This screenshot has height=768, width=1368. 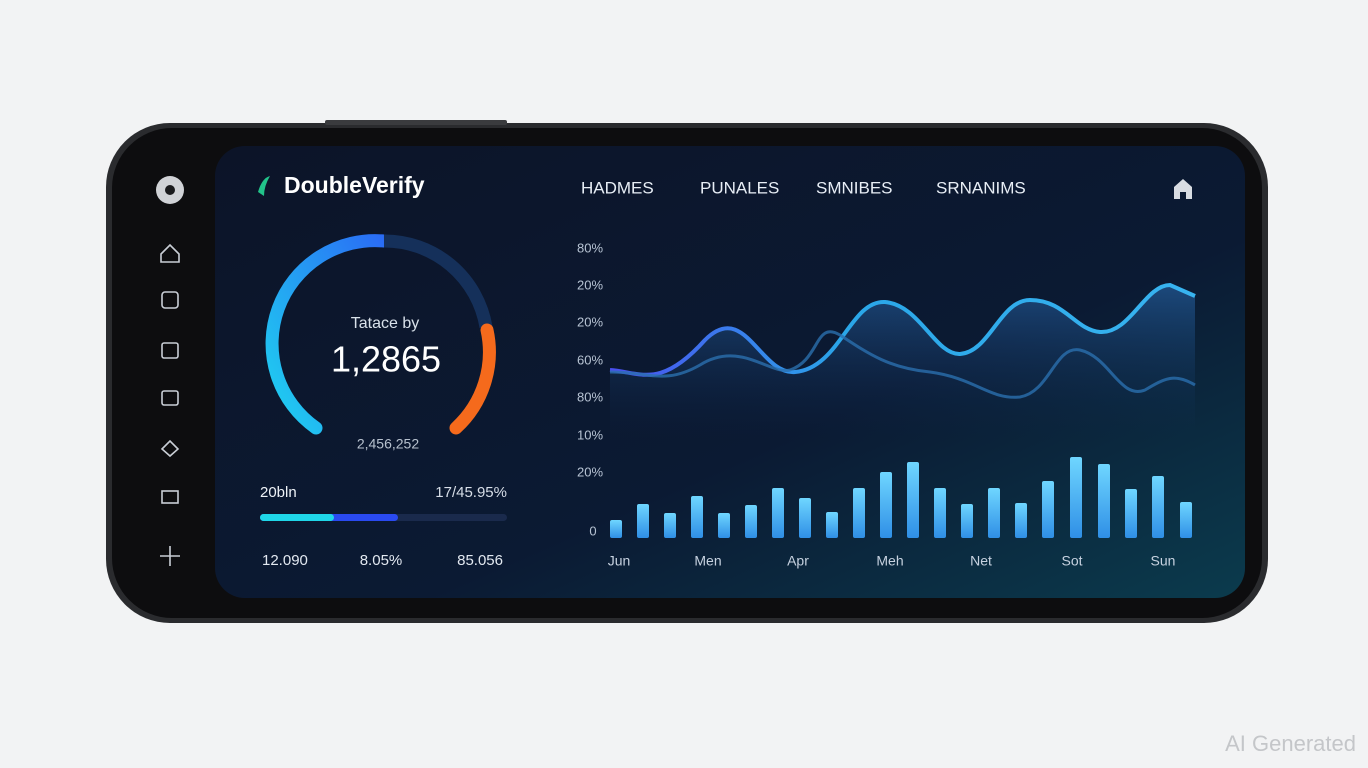 What do you see at coordinates (901, 497) in the screenshot?
I see `bars` at bounding box center [901, 497].